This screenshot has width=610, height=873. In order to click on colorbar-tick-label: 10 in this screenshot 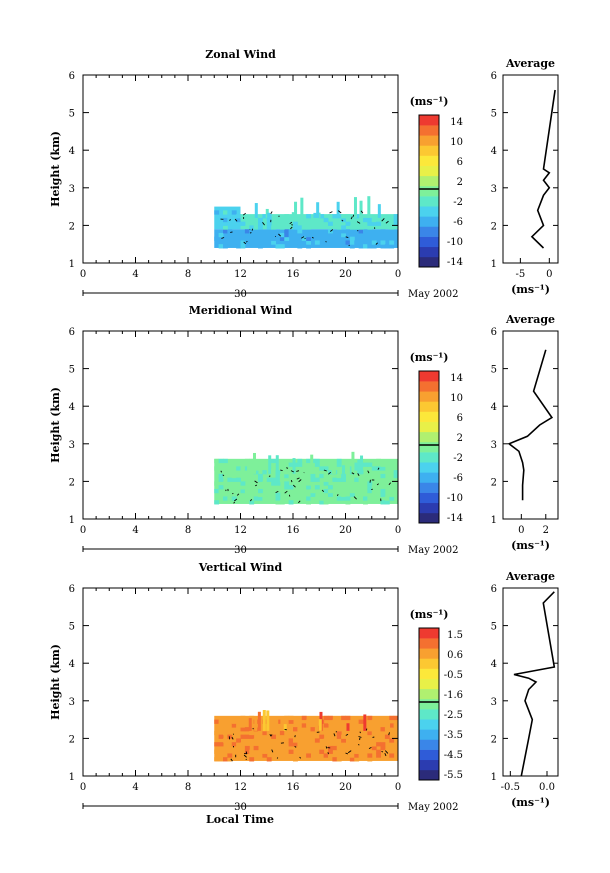, I will do `click(456, 142)`.